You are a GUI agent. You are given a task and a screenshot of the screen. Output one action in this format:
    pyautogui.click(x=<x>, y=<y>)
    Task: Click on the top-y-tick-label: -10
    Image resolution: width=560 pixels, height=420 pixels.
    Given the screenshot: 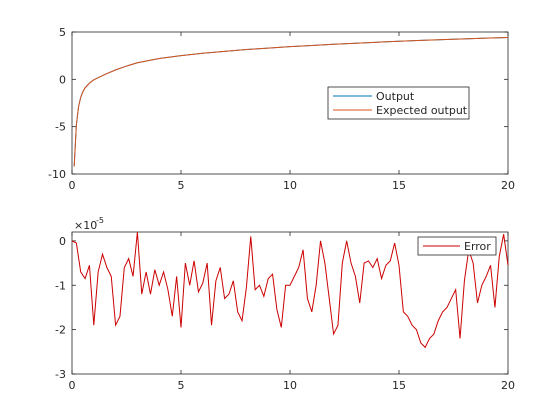 What is the action you would take?
    pyautogui.click(x=57, y=174)
    